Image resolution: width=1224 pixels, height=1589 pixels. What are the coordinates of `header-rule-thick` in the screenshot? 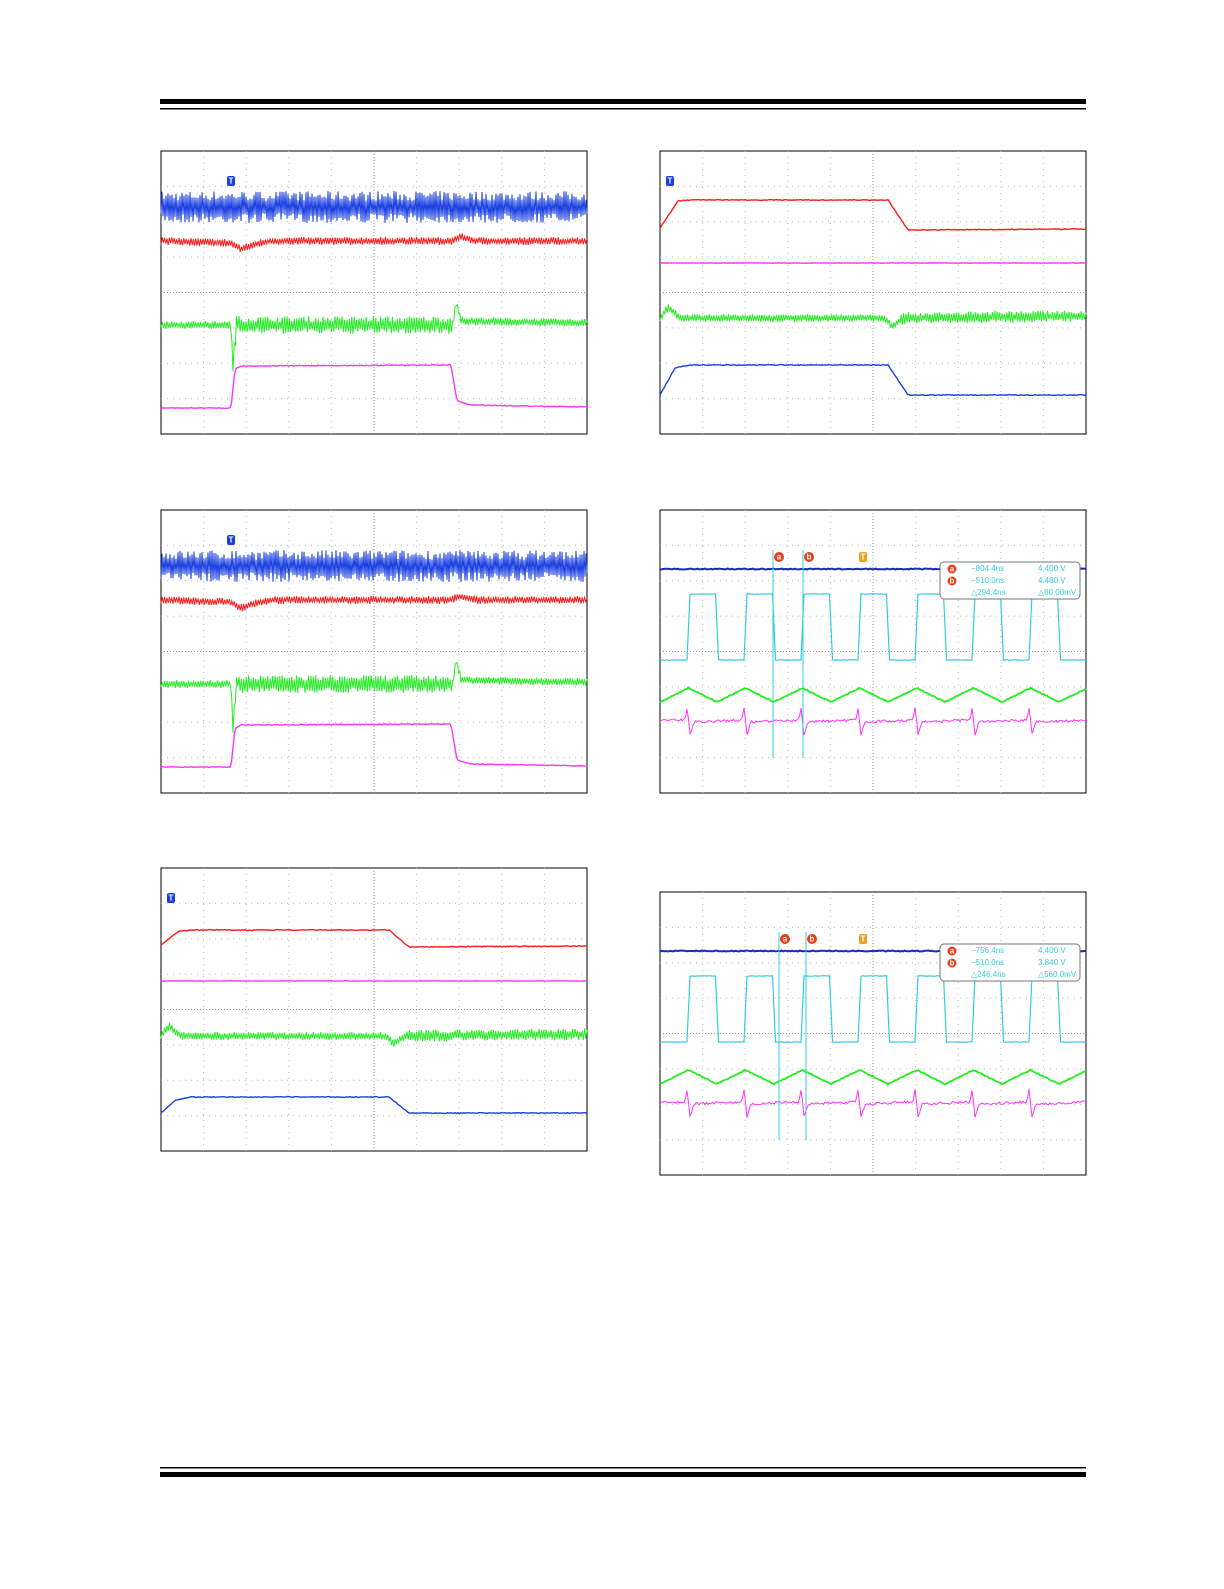 It's located at (623, 101).